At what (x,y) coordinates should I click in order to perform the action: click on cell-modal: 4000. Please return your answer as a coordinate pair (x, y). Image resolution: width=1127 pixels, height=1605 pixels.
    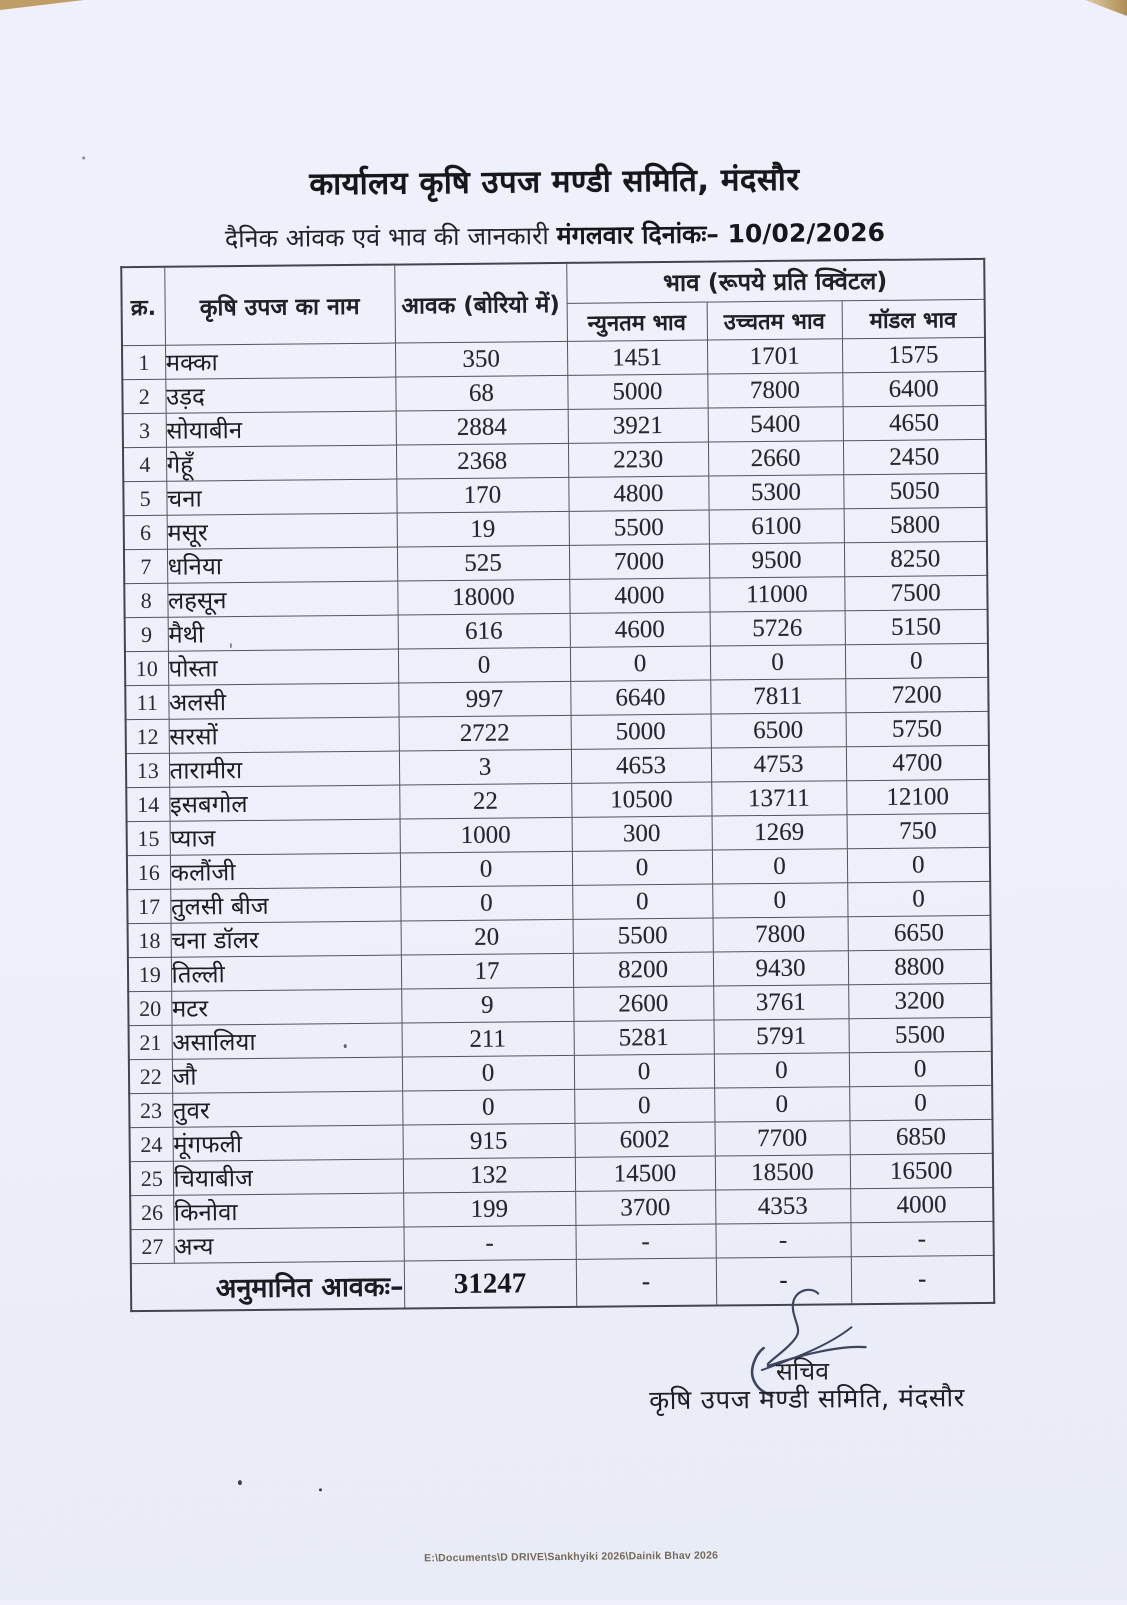
    Looking at the image, I should click on (922, 1205).